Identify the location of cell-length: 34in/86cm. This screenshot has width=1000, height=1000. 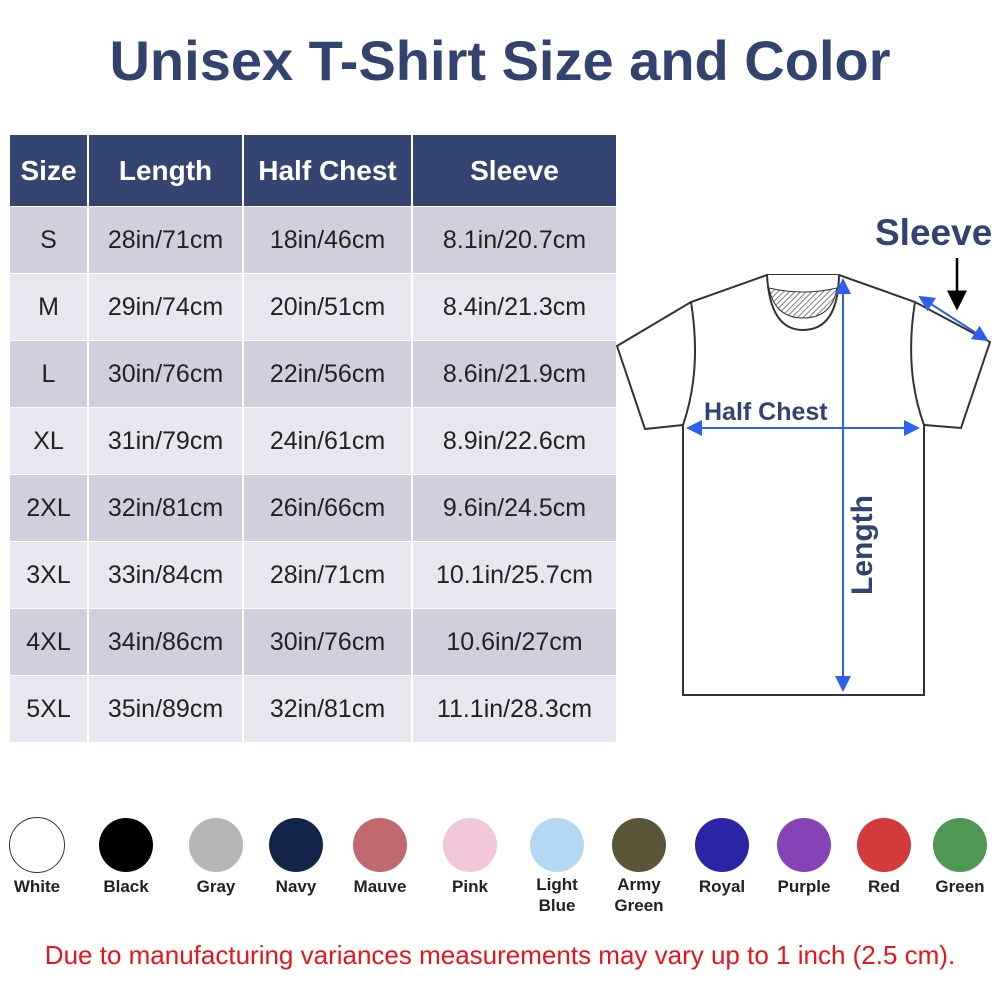
(166, 642).